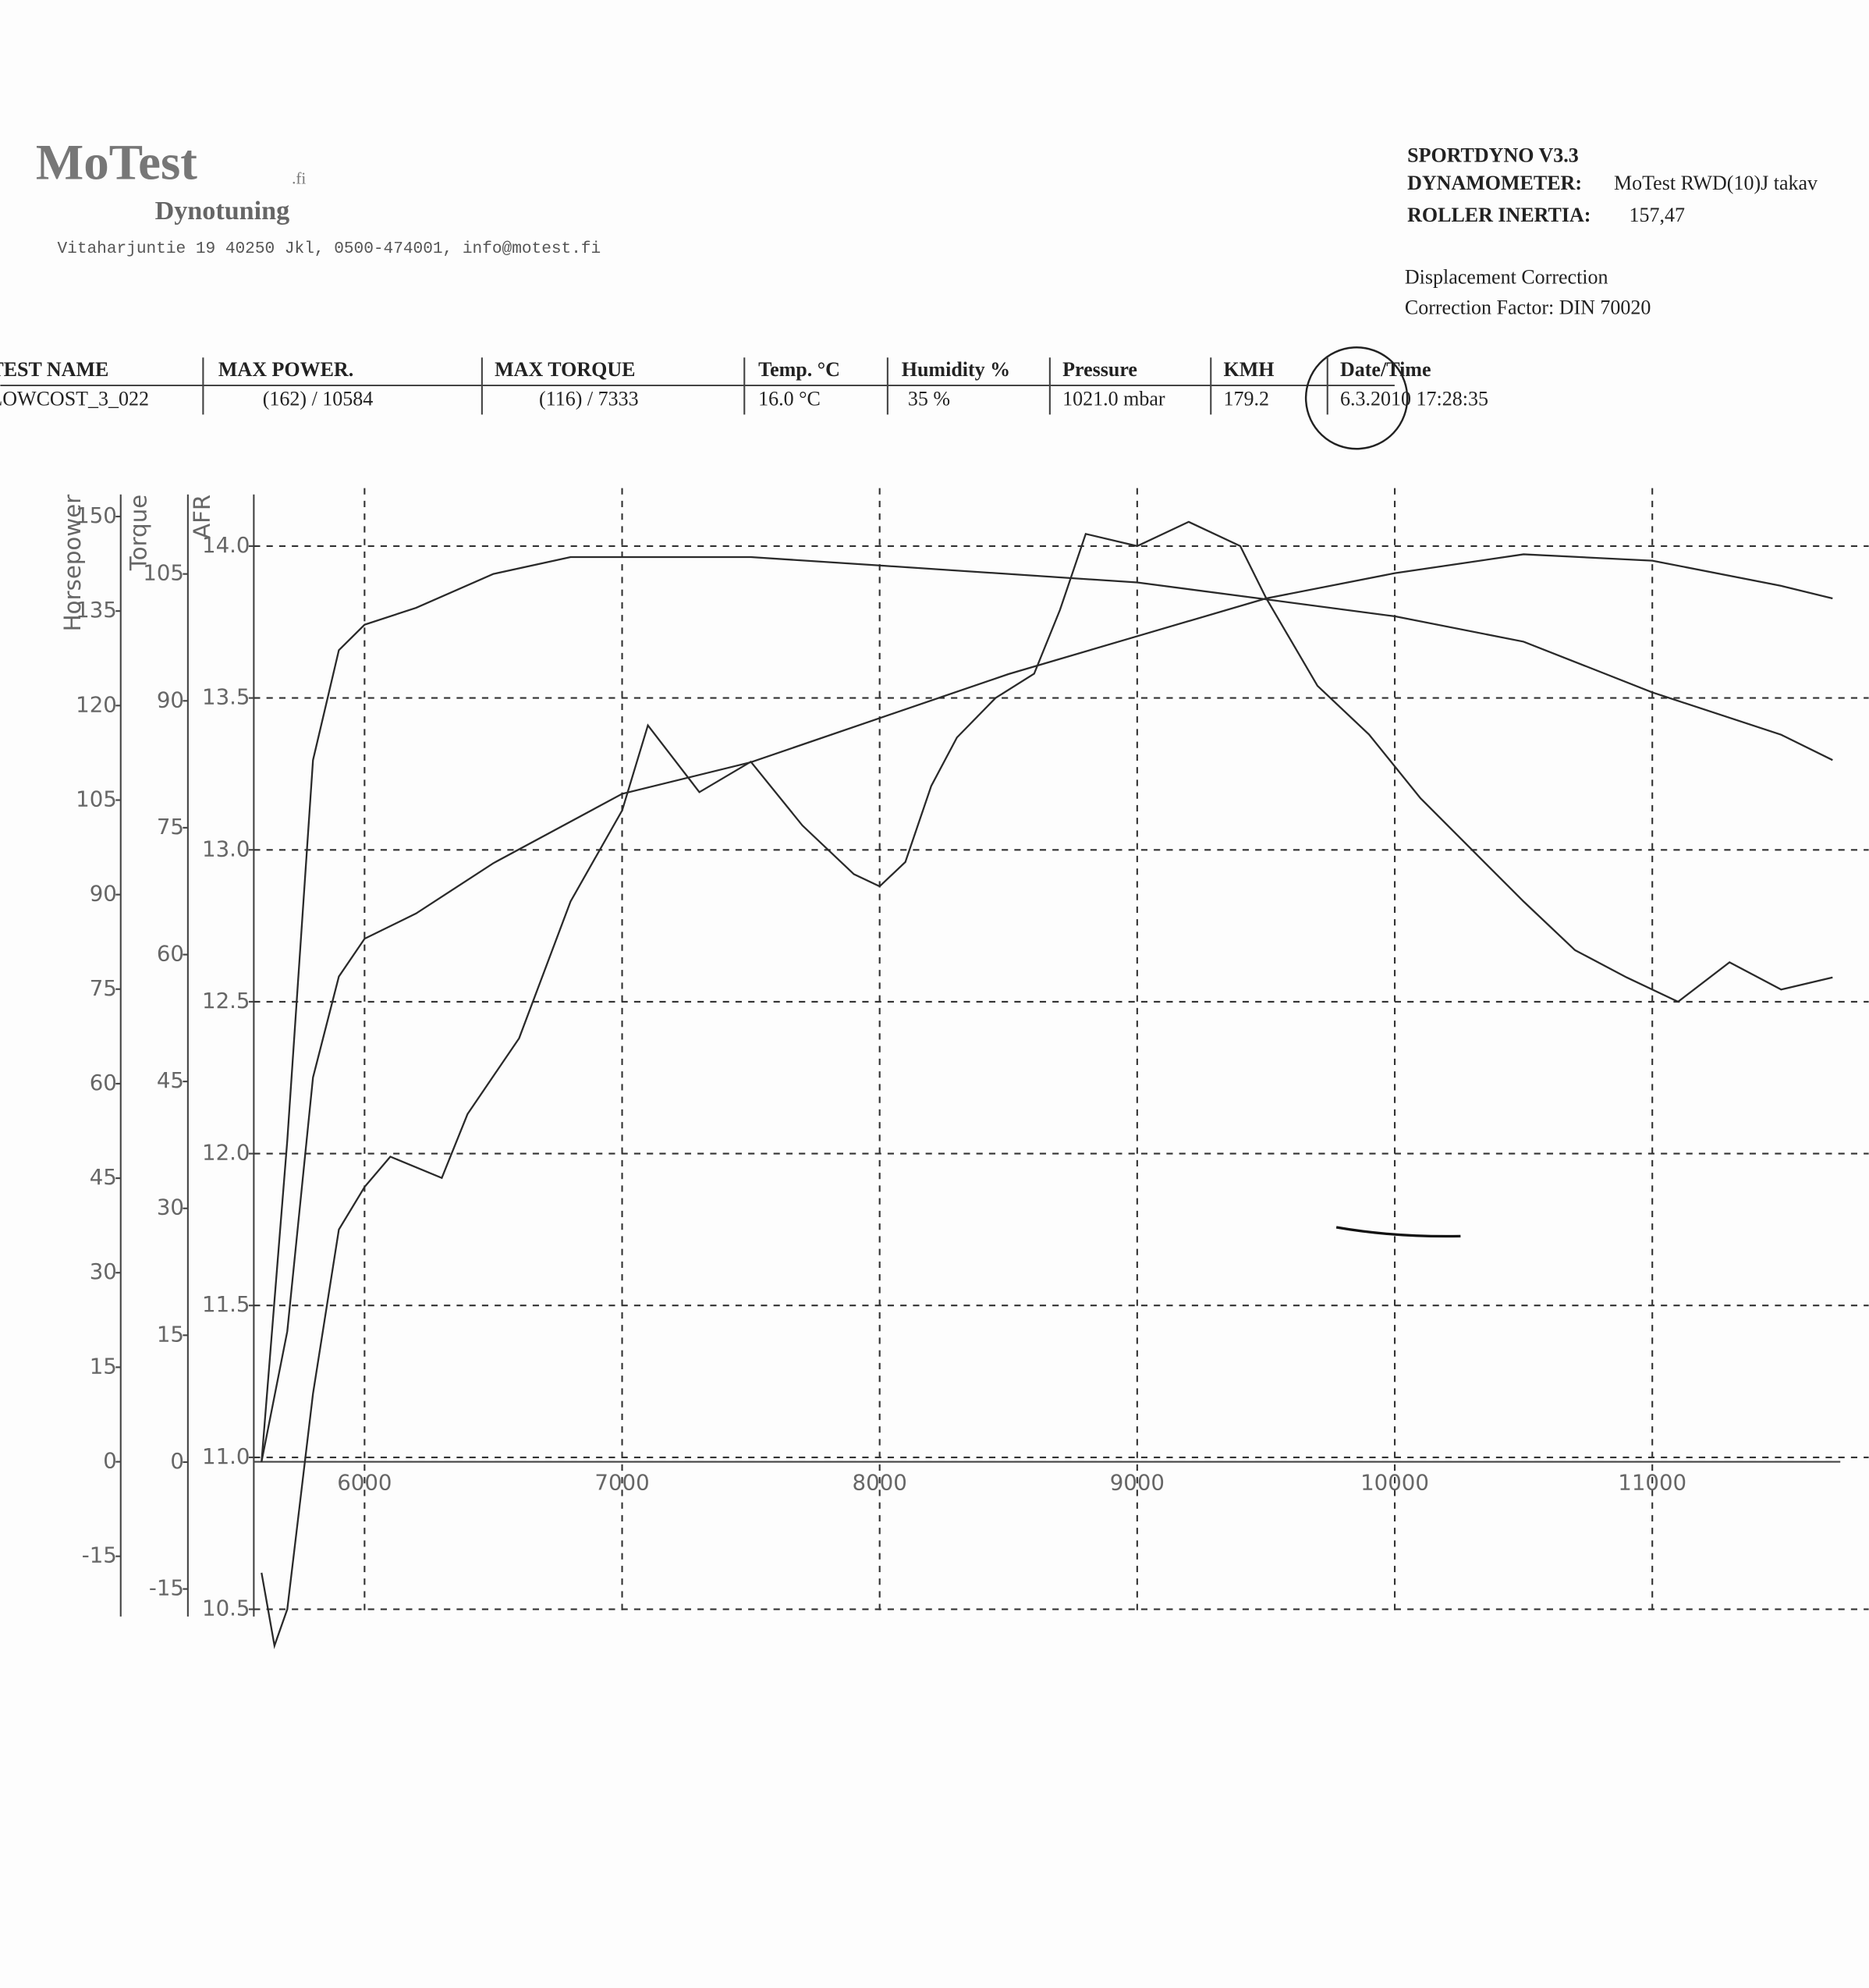  What do you see at coordinates (1528, 307) in the screenshot?
I see `info-text: Correction Factor: DIN 70020` at bounding box center [1528, 307].